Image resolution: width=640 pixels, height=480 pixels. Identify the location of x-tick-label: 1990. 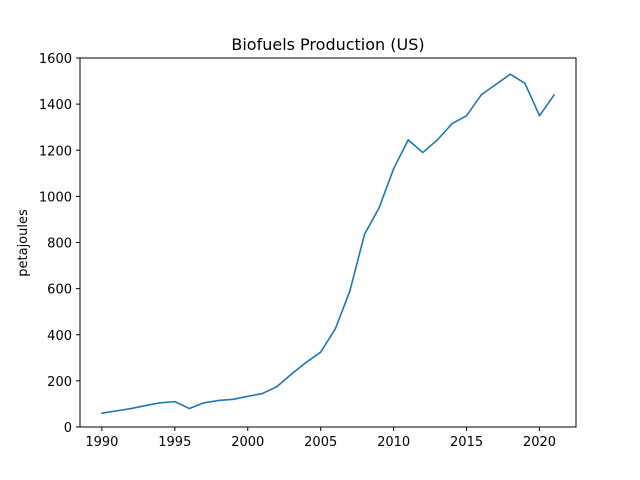
(101, 442).